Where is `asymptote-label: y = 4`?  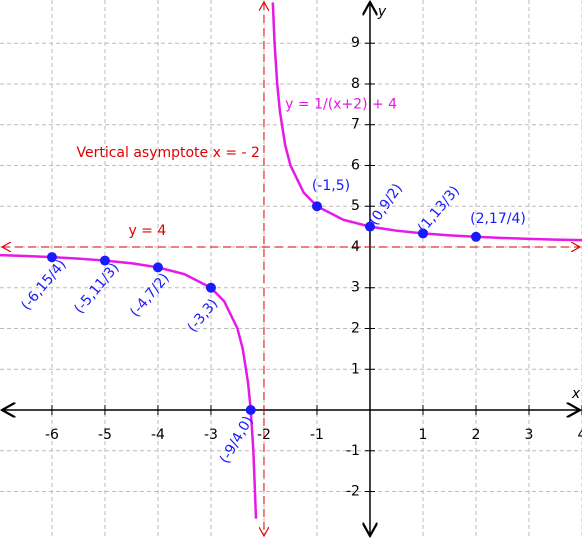
asymptote-label: y = 4 is located at coordinates (147, 231).